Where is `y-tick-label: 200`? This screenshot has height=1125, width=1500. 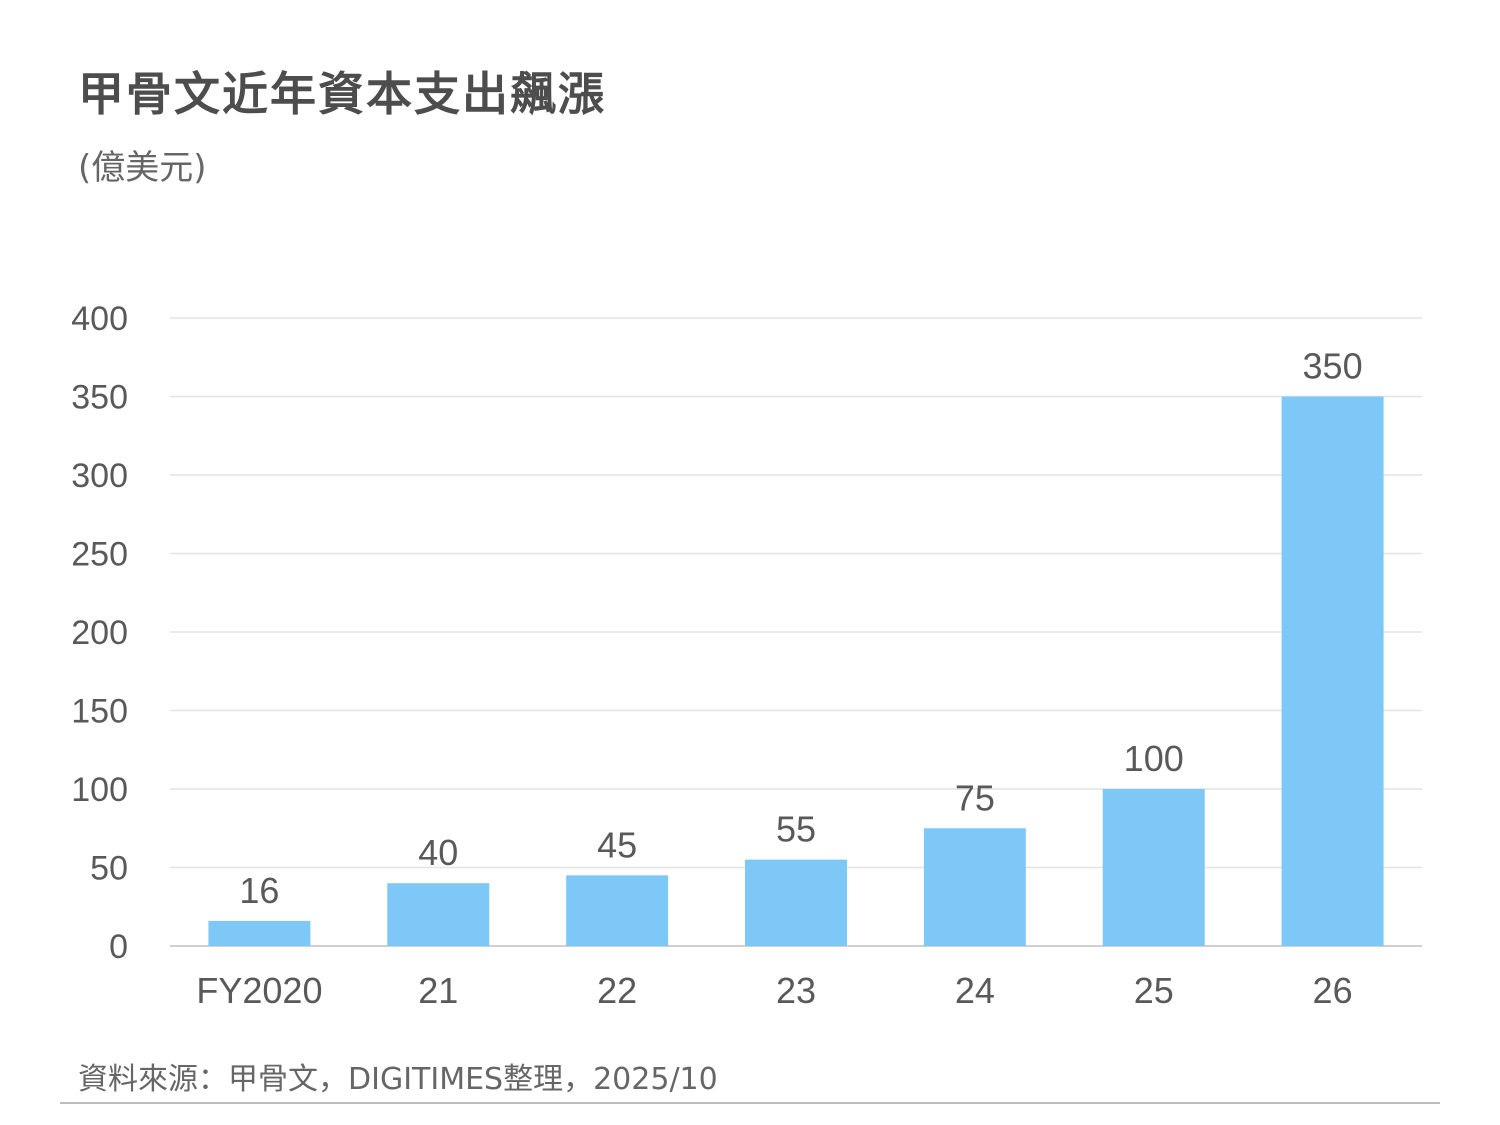 y-tick-label: 200 is located at coordinates (99, 633).